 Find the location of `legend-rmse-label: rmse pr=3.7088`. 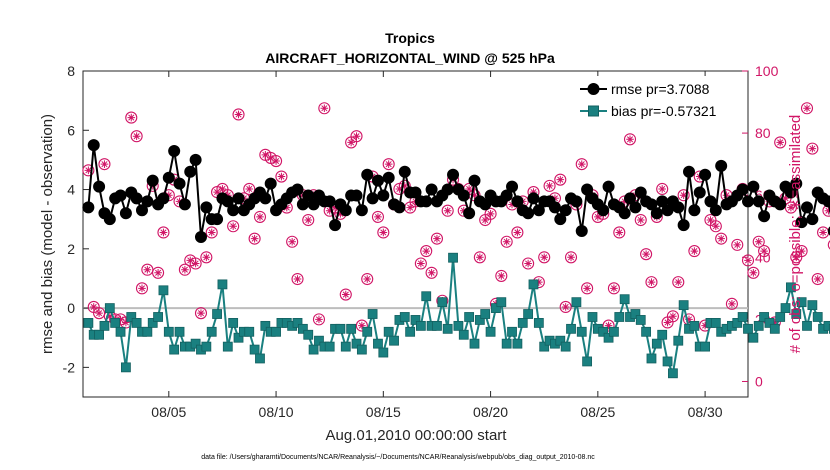

legend-rmse-label: rmse pr=3.7088 is located at coordinates (660, 89).